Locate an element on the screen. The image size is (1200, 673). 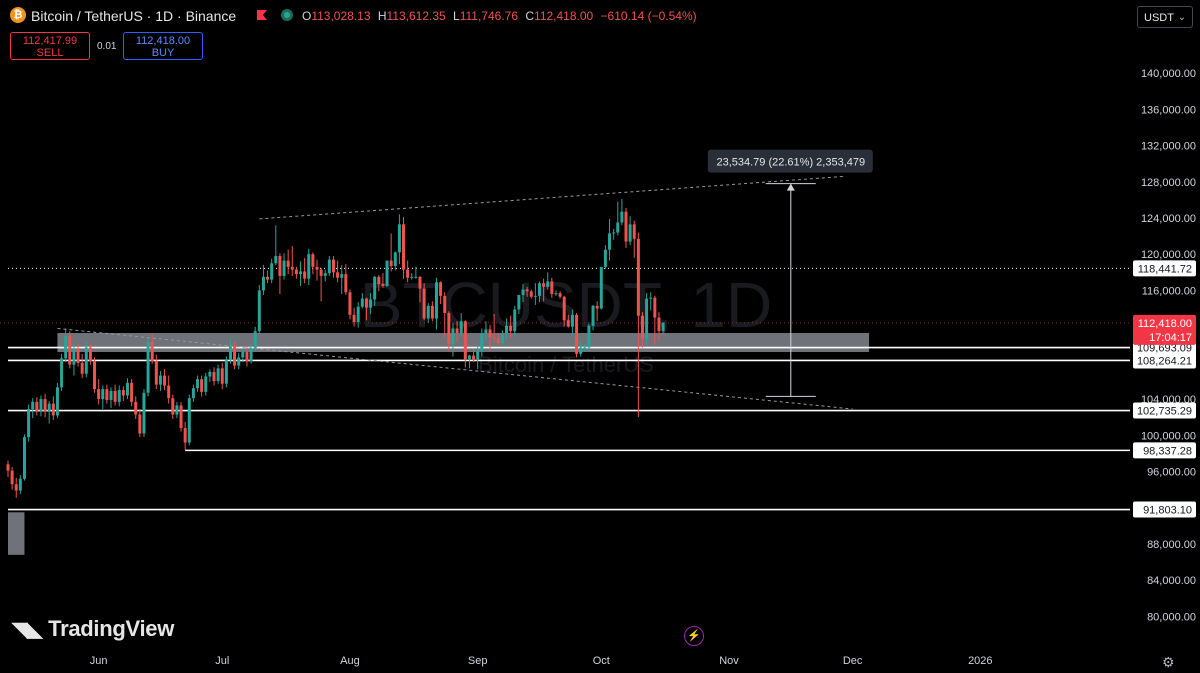
ohlc-high-key: H is located at coordinates (382, 16).